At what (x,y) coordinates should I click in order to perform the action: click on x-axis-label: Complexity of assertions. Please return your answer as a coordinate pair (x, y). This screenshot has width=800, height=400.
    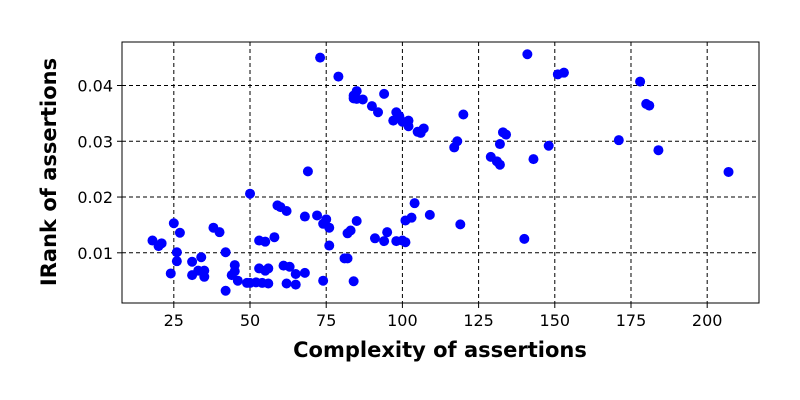
    Looking at the image, I should click on (440, 350).